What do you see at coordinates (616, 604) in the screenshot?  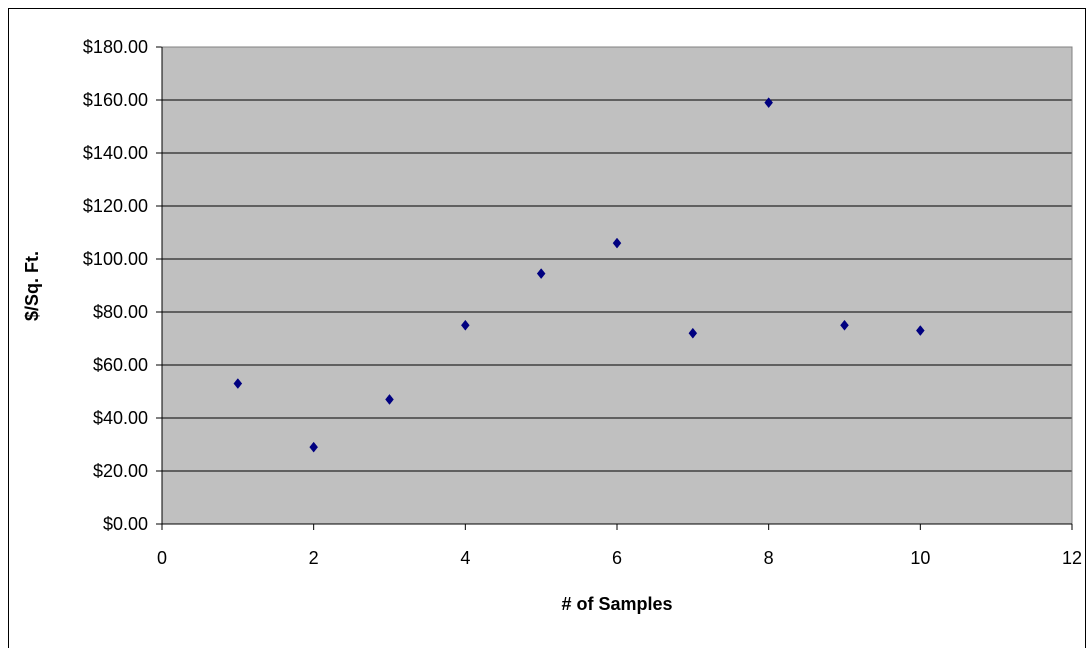 I see `x-axis-title: # of Samples` at bounding box center [616, 604].